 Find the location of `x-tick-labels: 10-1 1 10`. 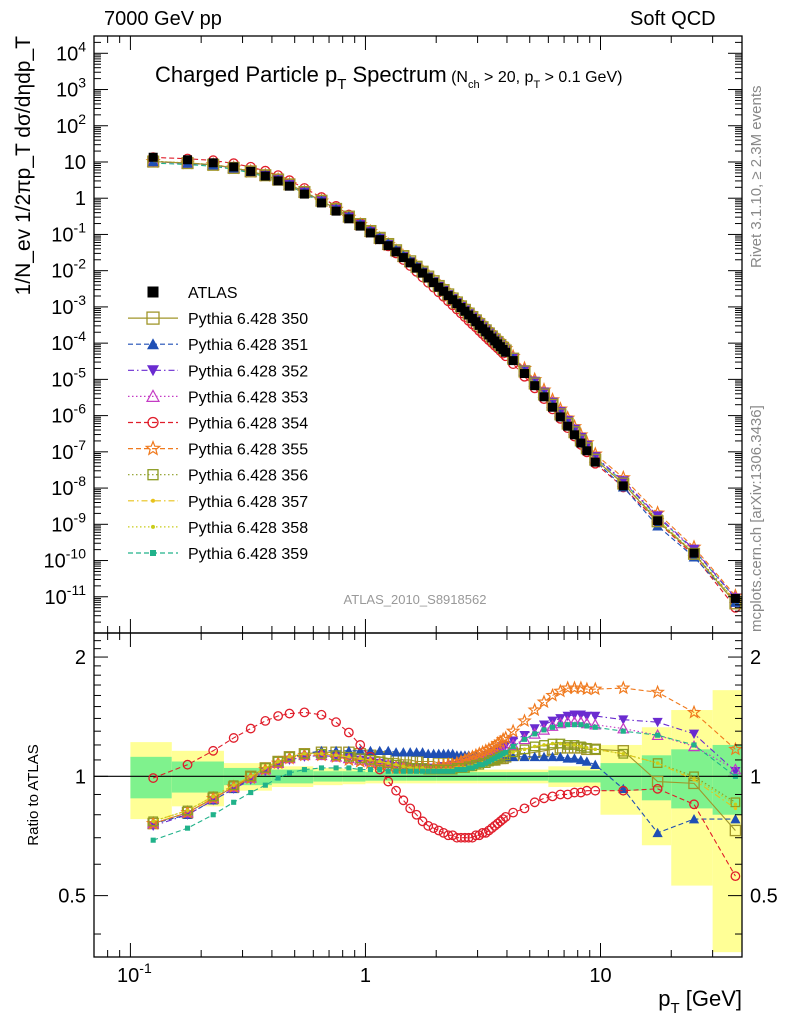

x-tick-labels: 10-1 1 10 is located at coordinates (364, 973).